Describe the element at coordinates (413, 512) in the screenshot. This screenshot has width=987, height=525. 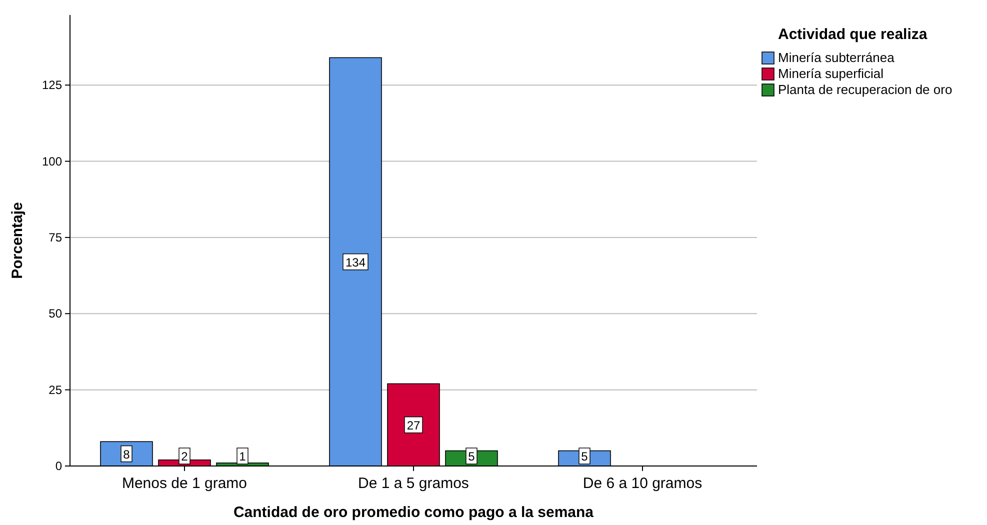
I see `x-axis-title: Cantidad de oro promedio como pago a la semana` at that location.